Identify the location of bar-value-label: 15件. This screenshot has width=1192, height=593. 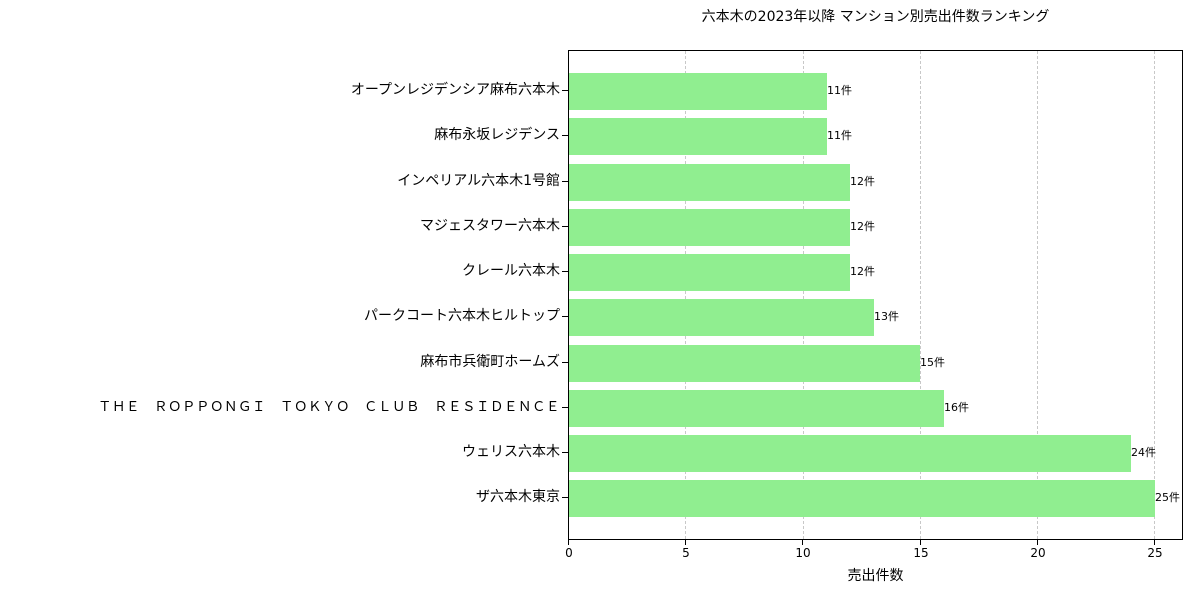
(932, 362).